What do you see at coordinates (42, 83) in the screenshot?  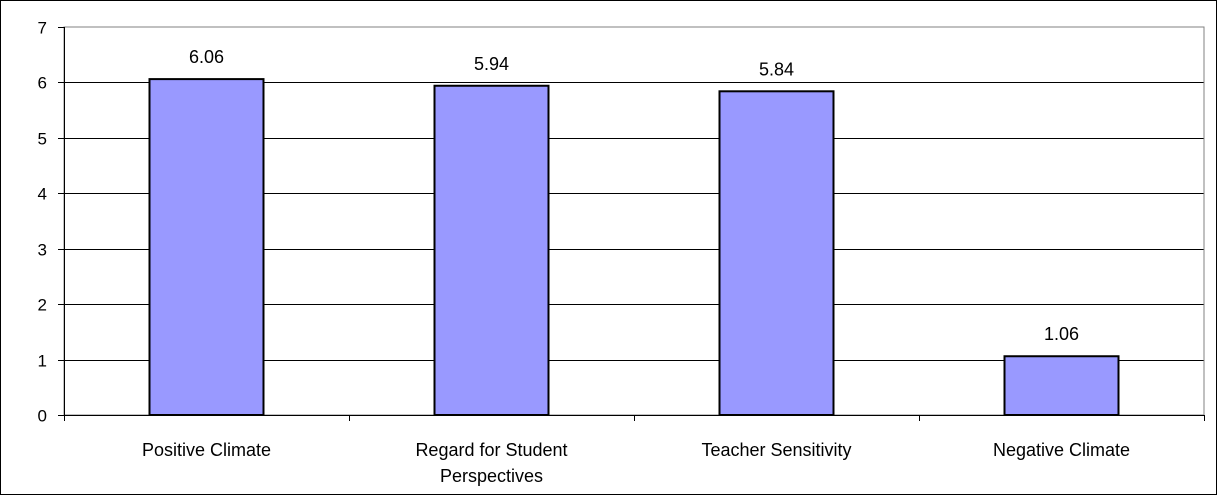 I see `y-tick-label: 6` at bounding box center [42, 83].